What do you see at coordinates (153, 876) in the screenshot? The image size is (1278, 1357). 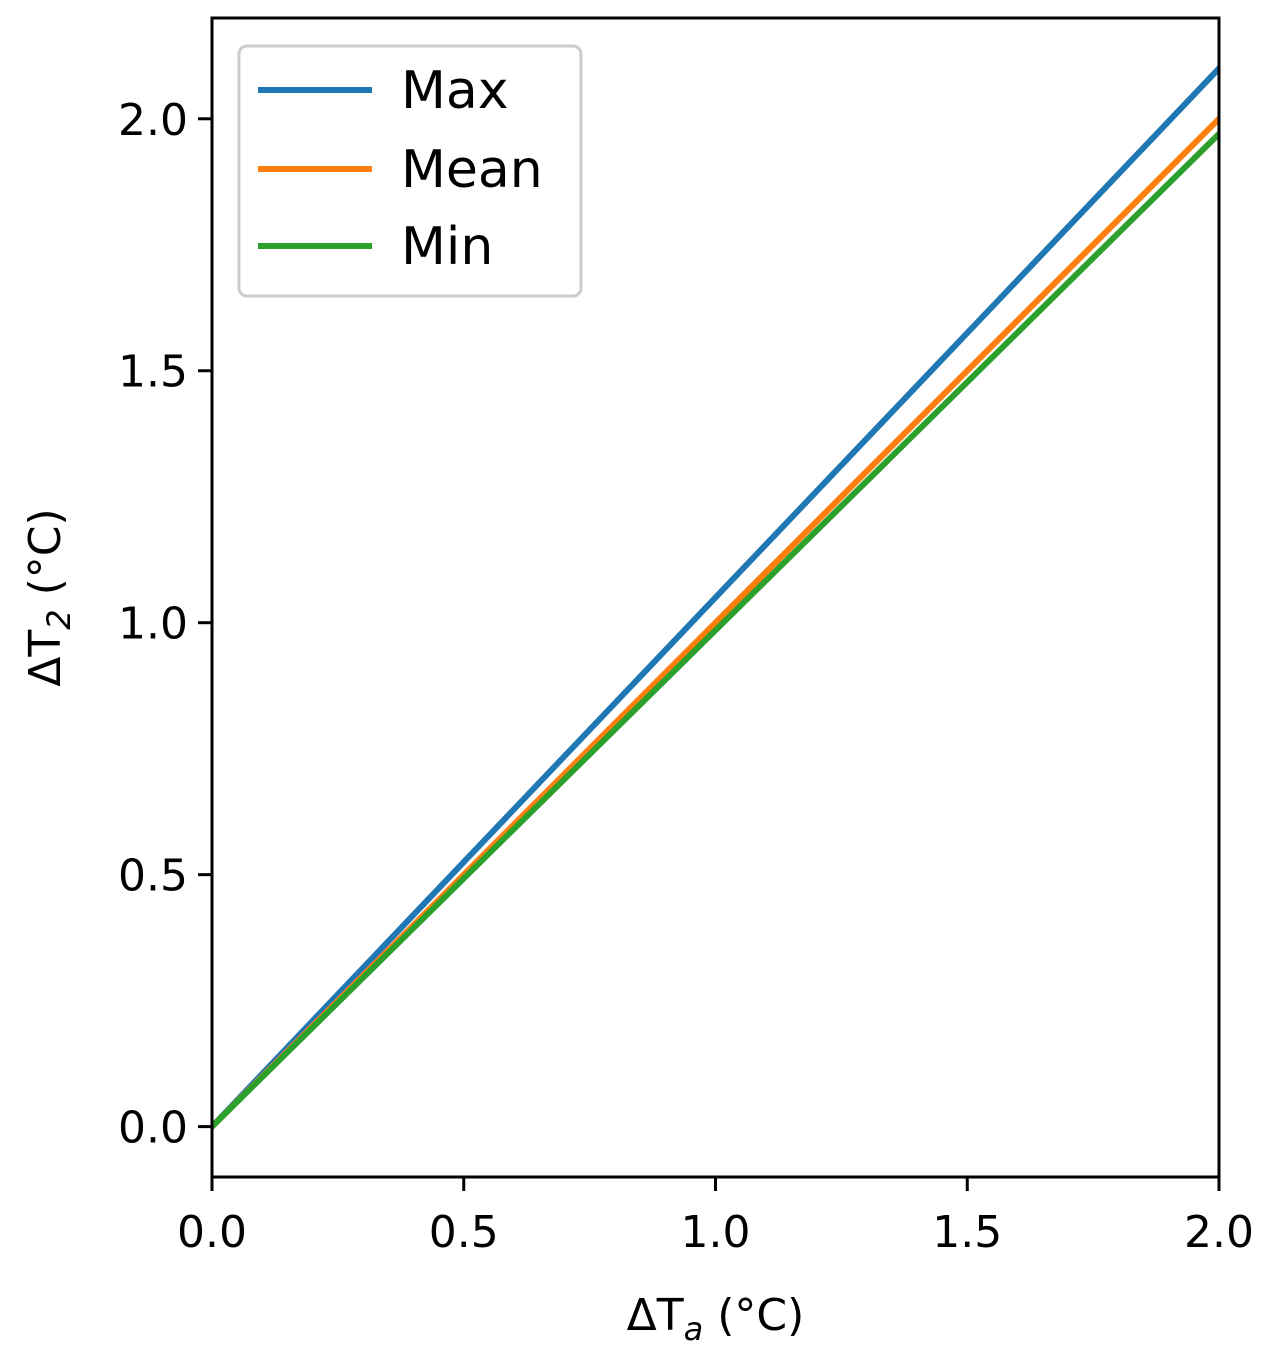 I see `y-tick-label: 0.5` at bounding box center [153, 876].